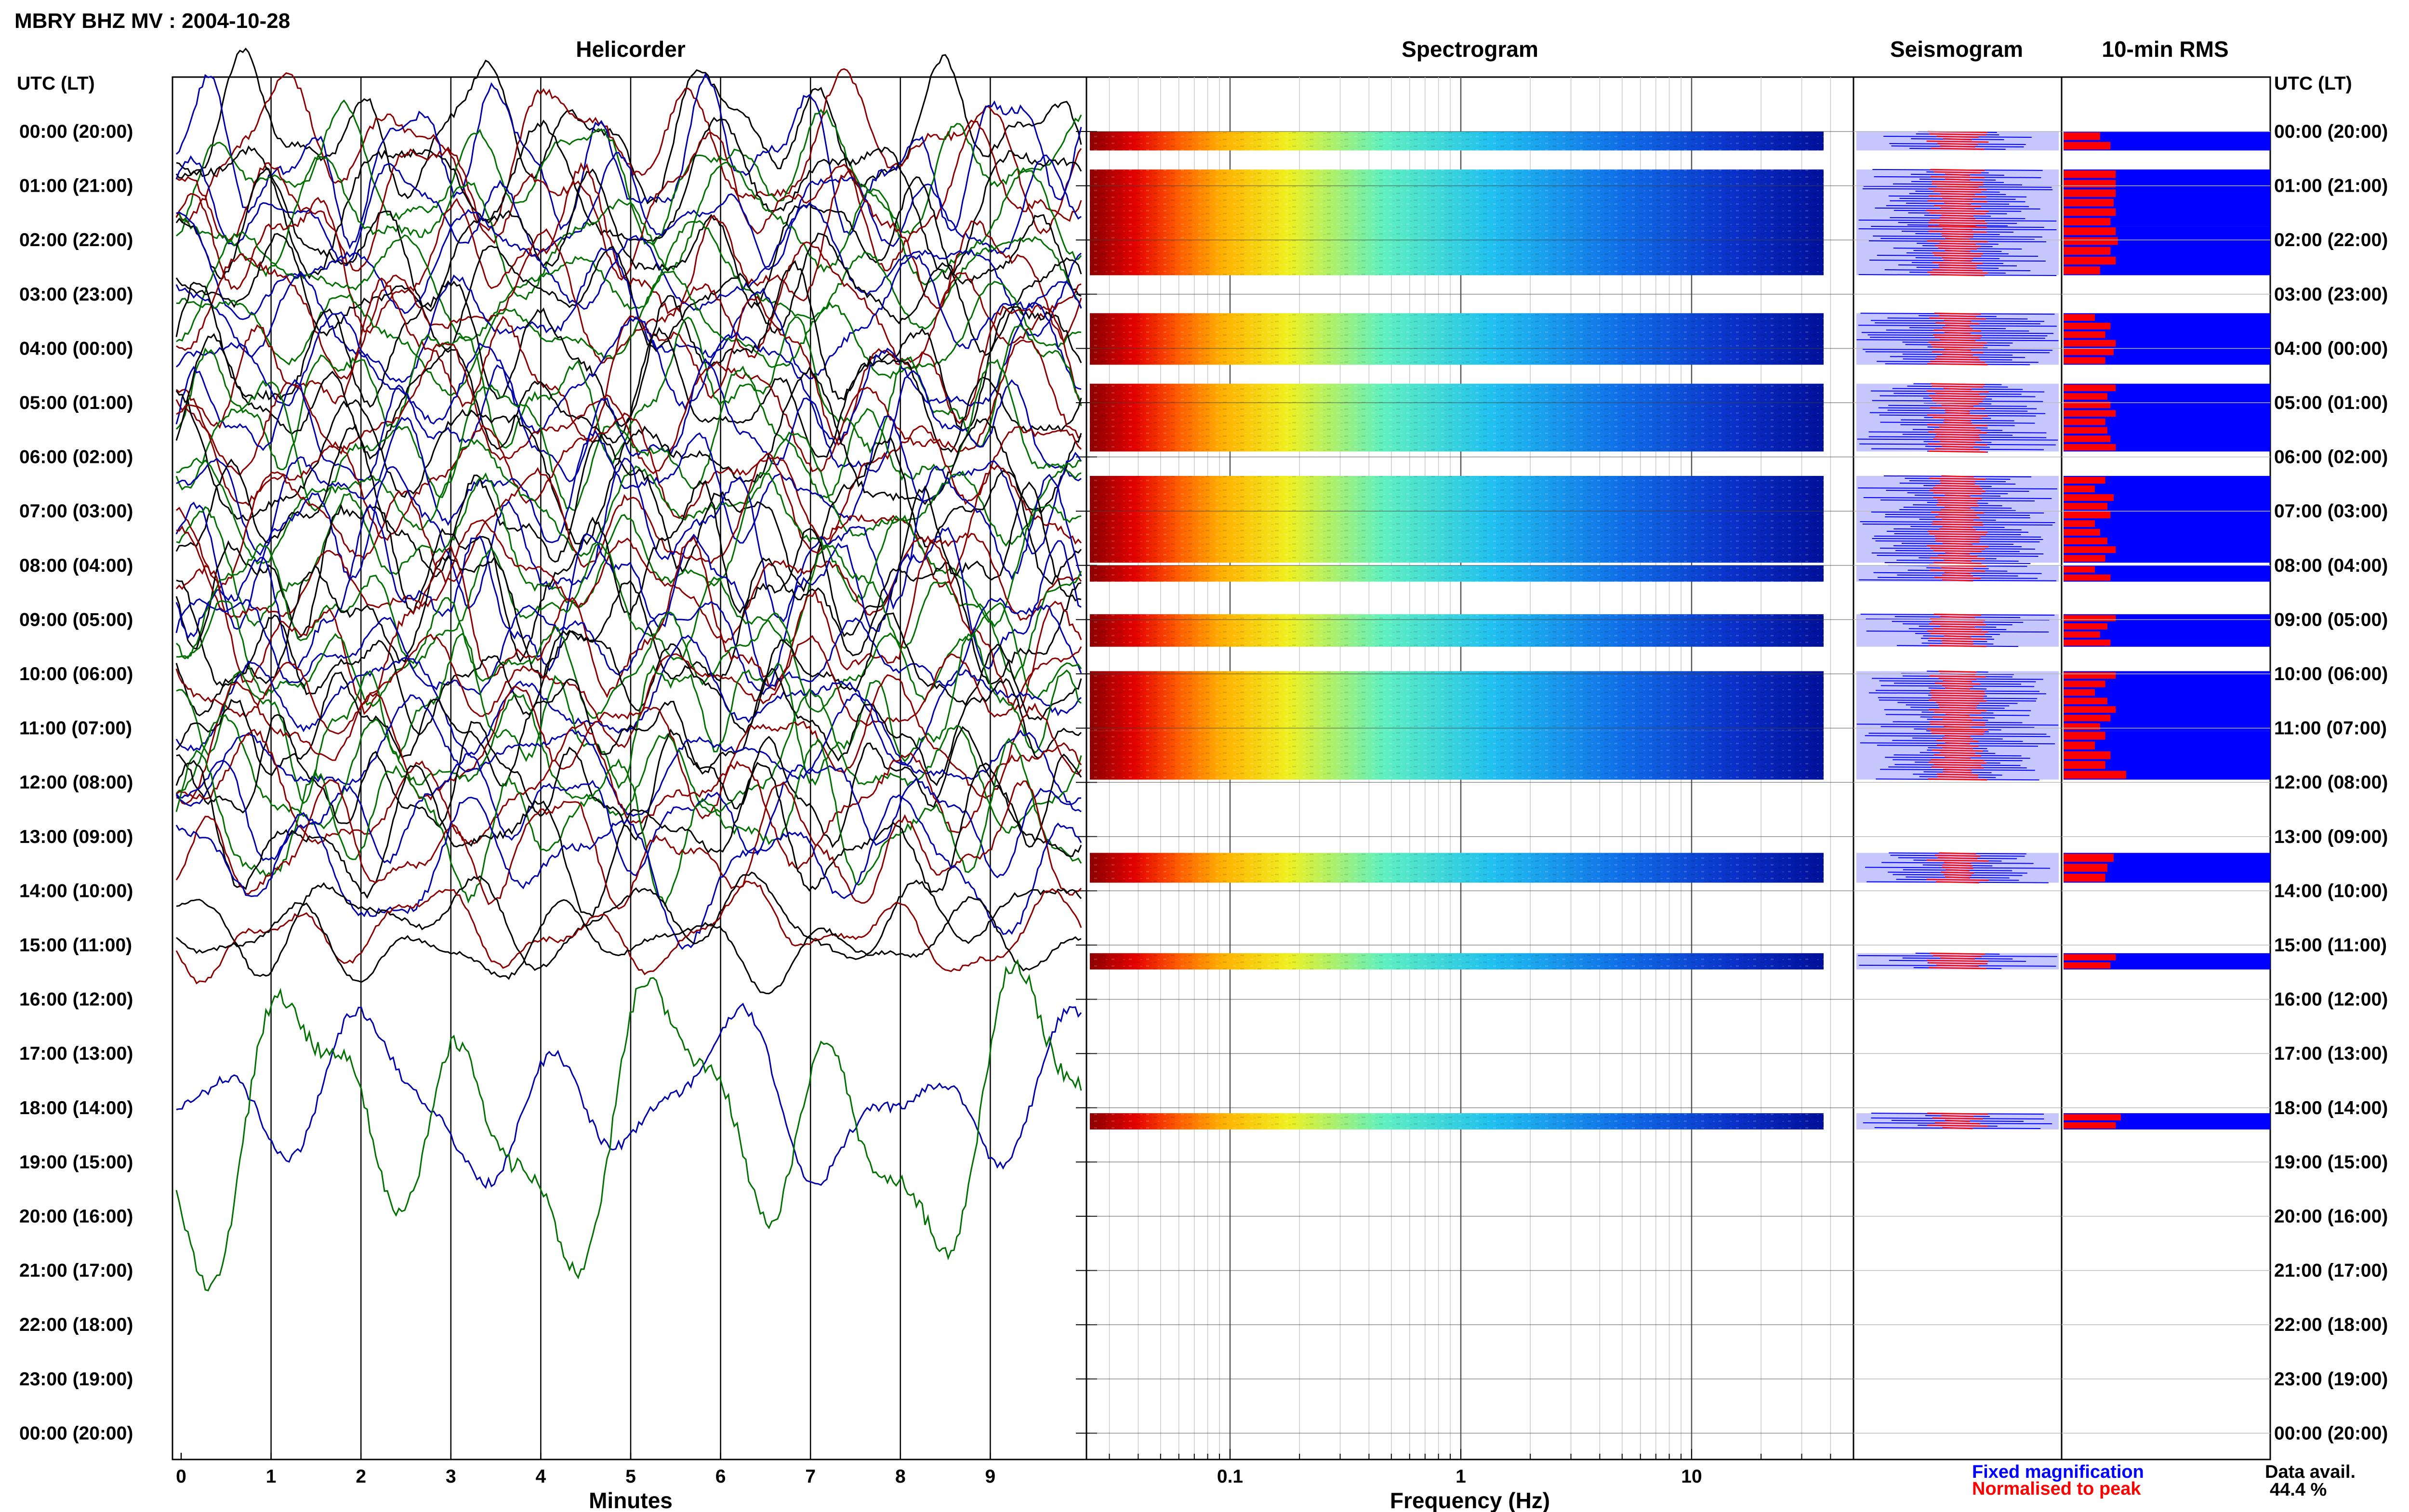  What do you see at coordinates (1470, 1500) in the screenshot?
I see `spectrogram-x-axis-label: Frequency (Hz)` at bounding box center [1470, 1500].